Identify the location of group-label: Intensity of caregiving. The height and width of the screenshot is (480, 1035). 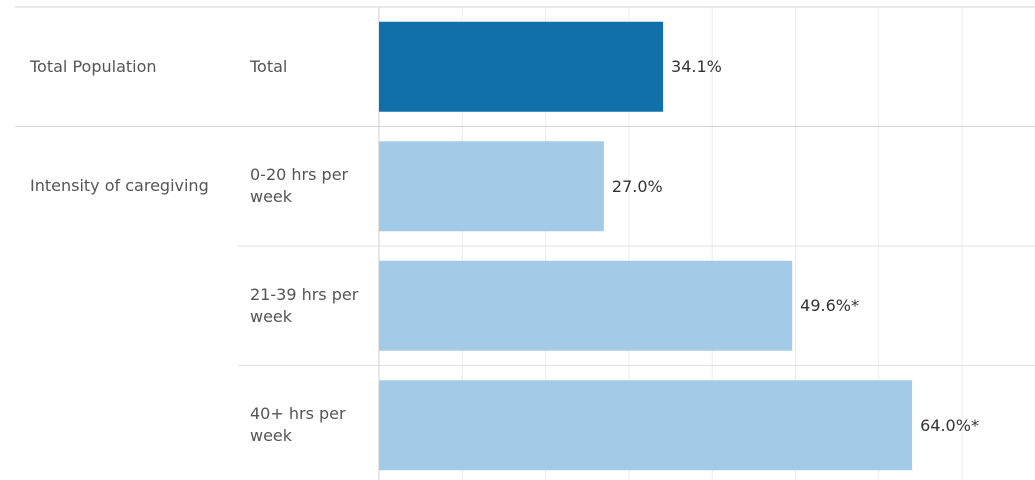
(119, 186).